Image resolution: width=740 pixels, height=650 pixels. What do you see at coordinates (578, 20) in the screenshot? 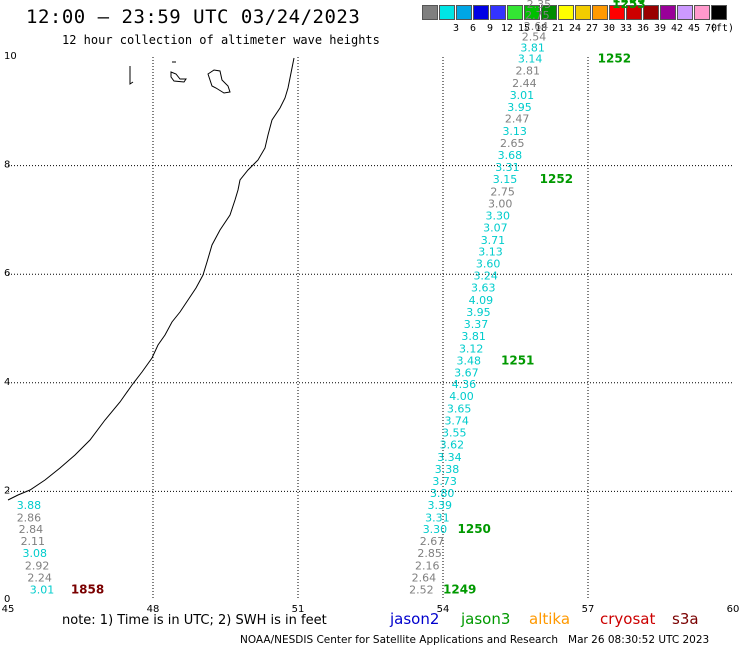
I see `color-legend: 3 6 9 12 15 18 21 24 27 30 33 36 39 42 45 70 (ft)` at bounding box center [578, 20].